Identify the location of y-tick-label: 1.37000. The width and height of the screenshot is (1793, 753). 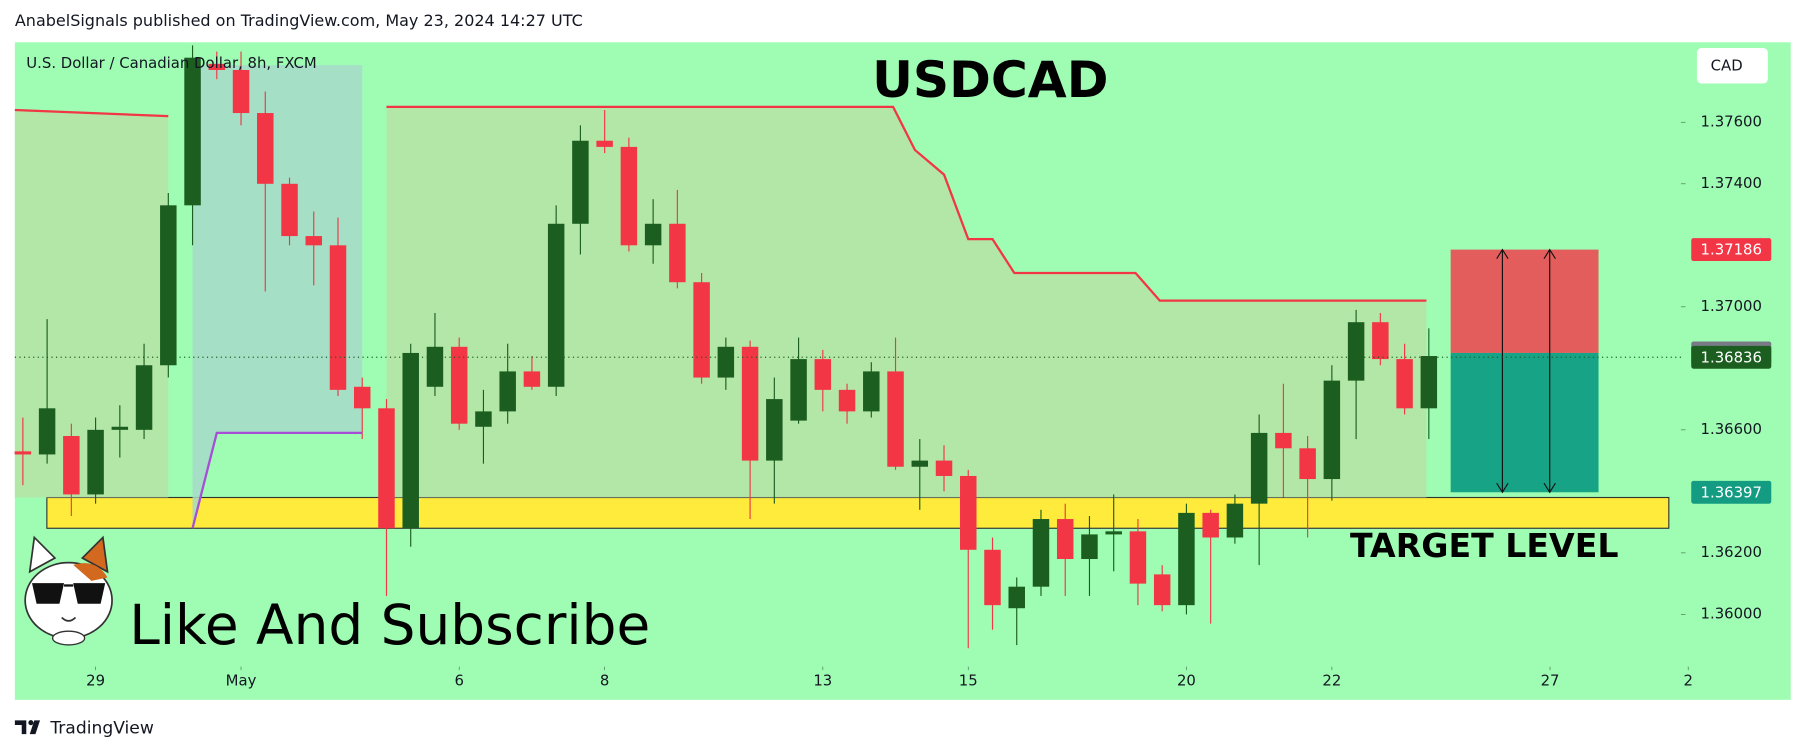
(1731, 306).